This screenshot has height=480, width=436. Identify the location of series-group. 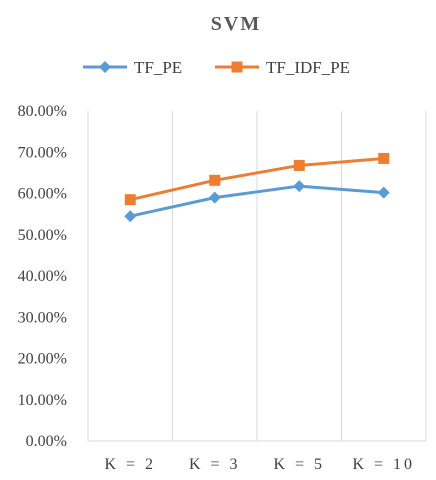
(257, 187).